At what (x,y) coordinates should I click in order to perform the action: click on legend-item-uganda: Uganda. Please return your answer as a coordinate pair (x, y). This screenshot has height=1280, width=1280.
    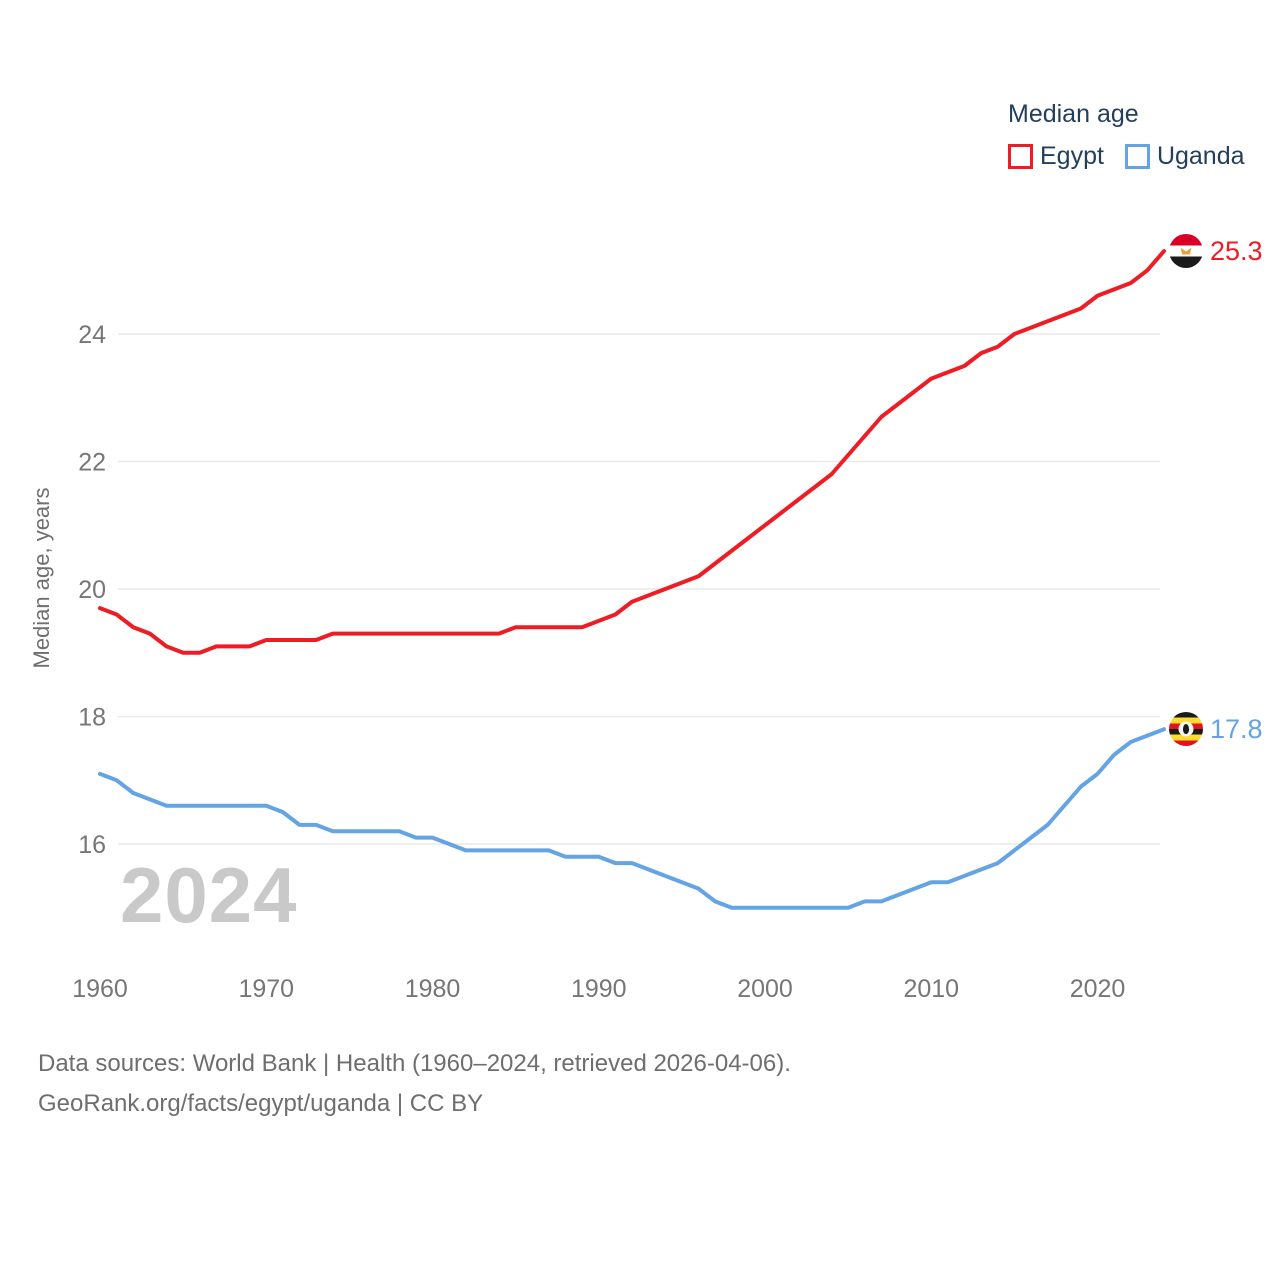
    Looking at the image, I should click on (1184, 156).